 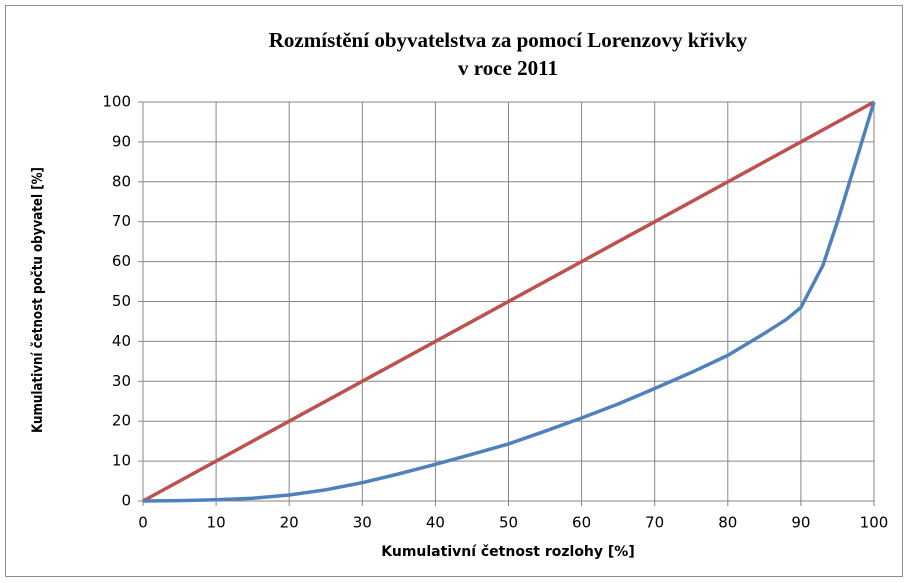 I want to click on x-tick-label: 90, so click(x=800, y=523).